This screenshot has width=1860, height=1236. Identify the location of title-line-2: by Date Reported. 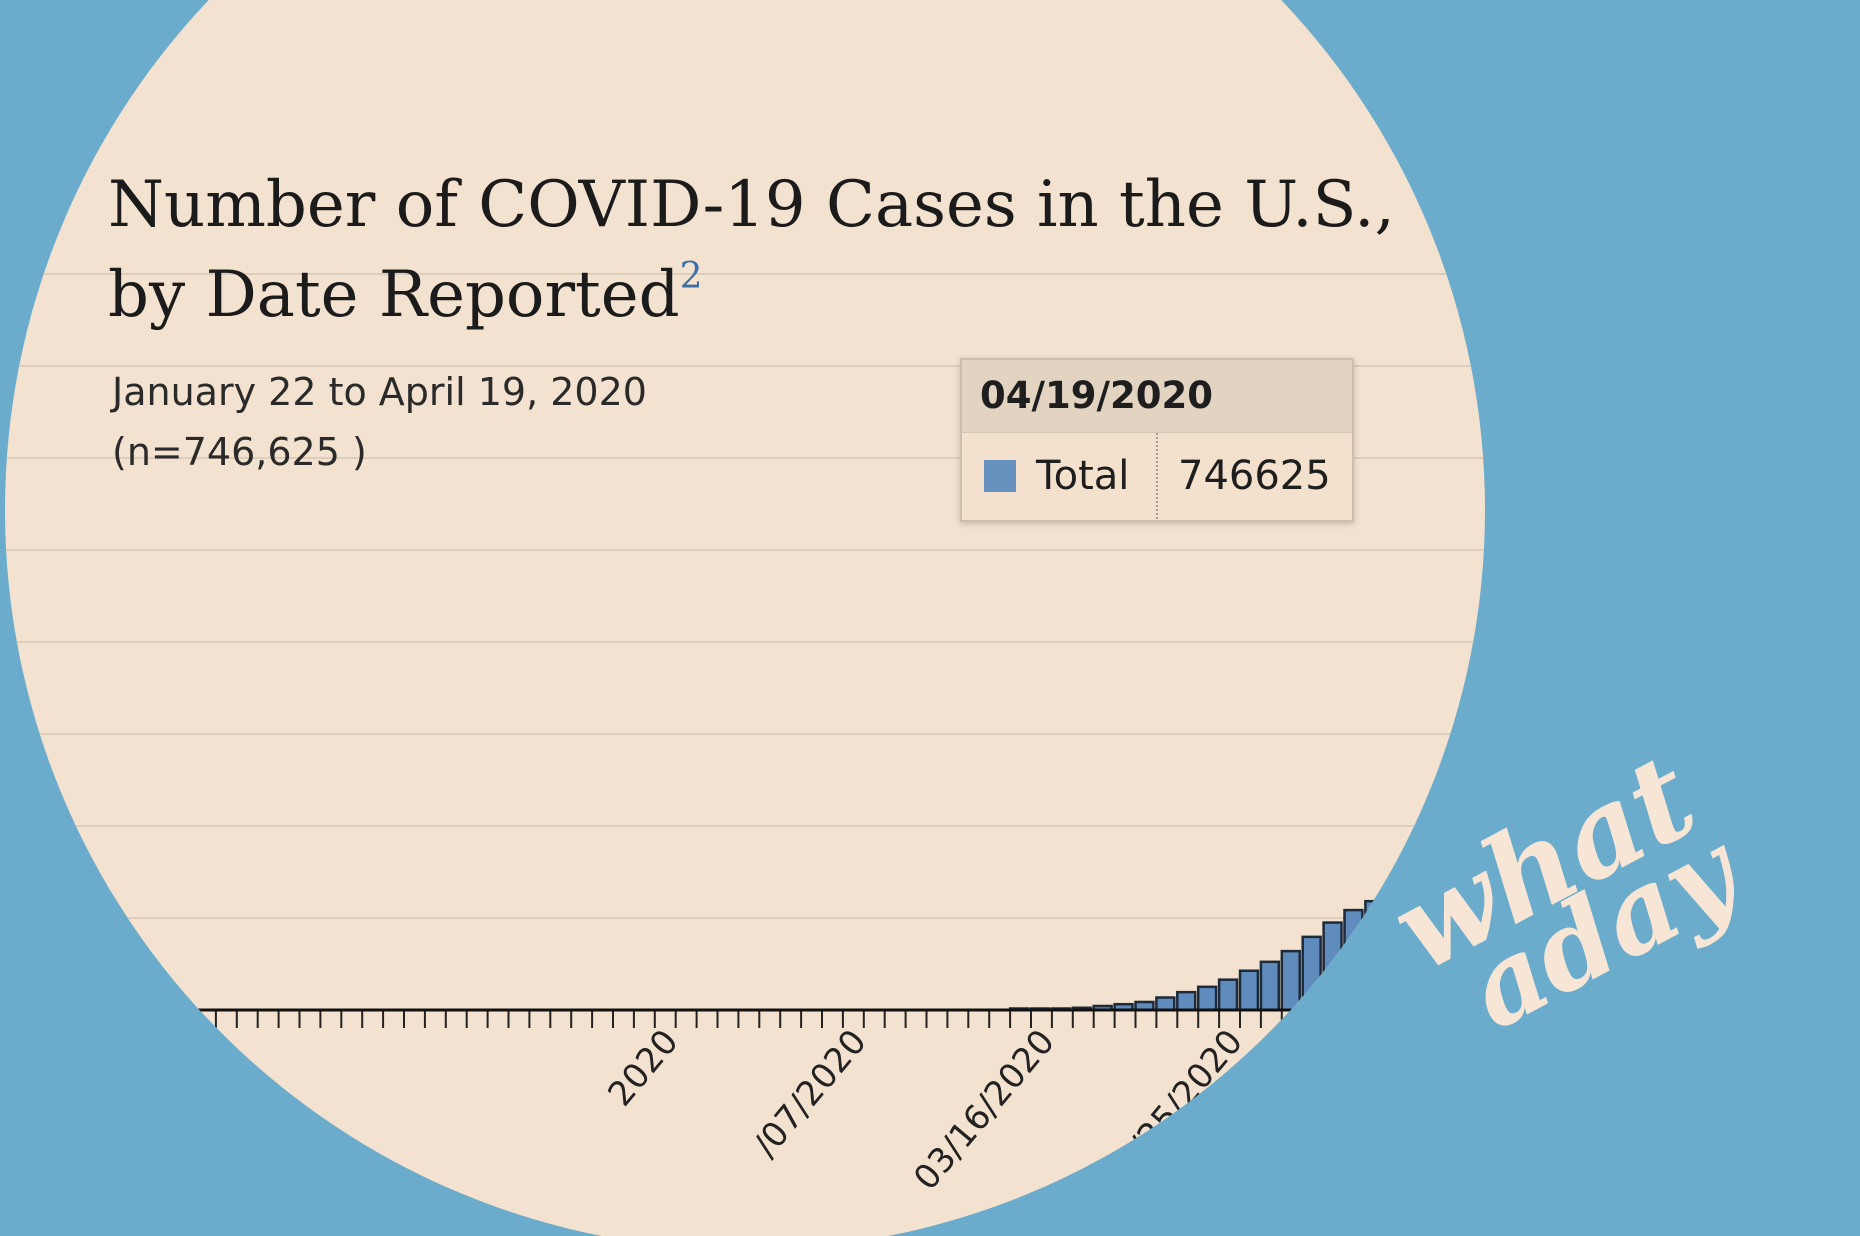
(394, 295).